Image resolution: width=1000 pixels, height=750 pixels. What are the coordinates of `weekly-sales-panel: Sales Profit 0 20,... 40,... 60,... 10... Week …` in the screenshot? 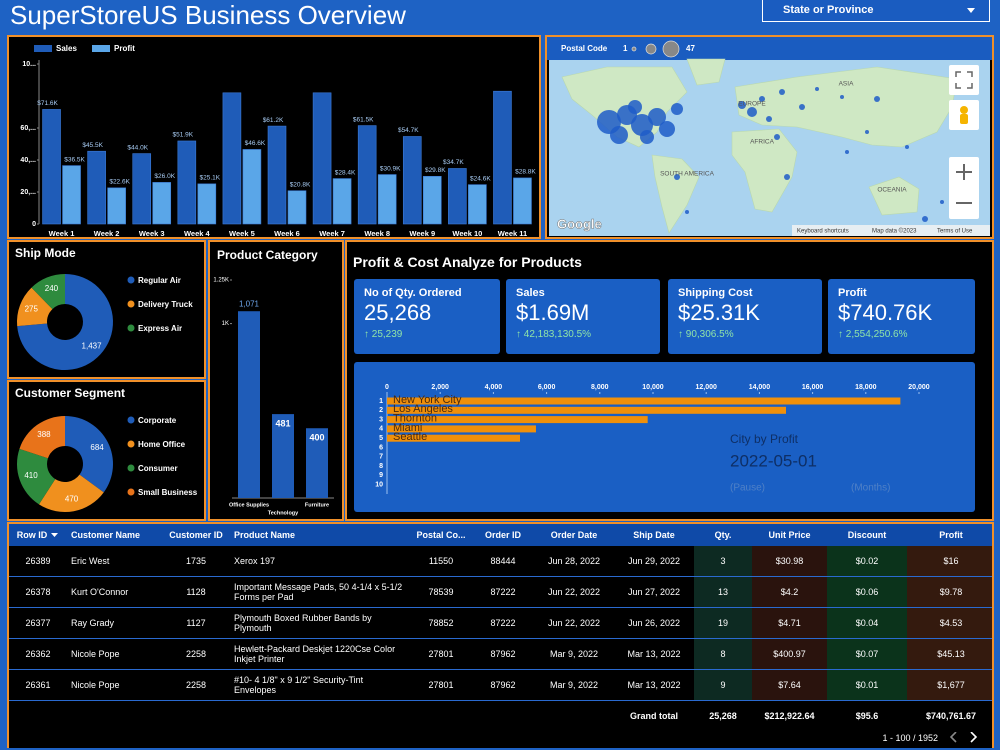 It's located at (274, 137).